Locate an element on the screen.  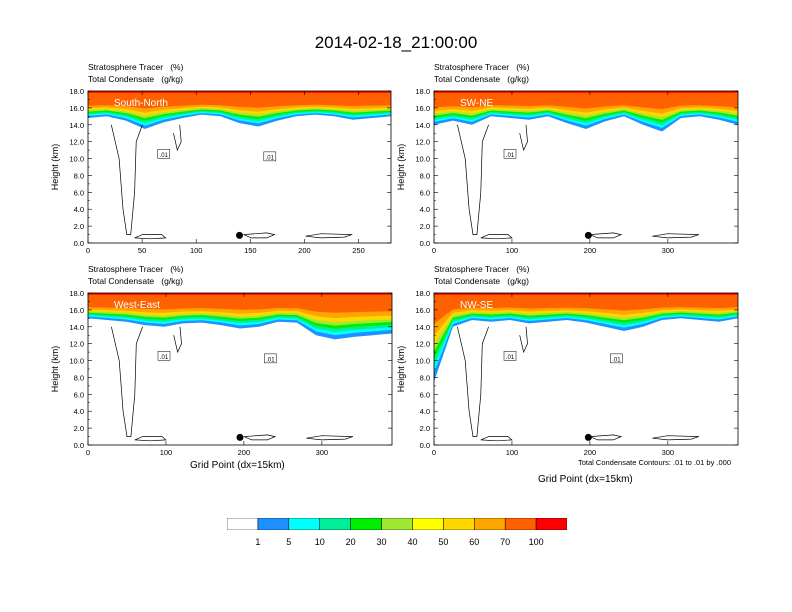
colorbar-label: 5 is located at coordinates (289, 542).